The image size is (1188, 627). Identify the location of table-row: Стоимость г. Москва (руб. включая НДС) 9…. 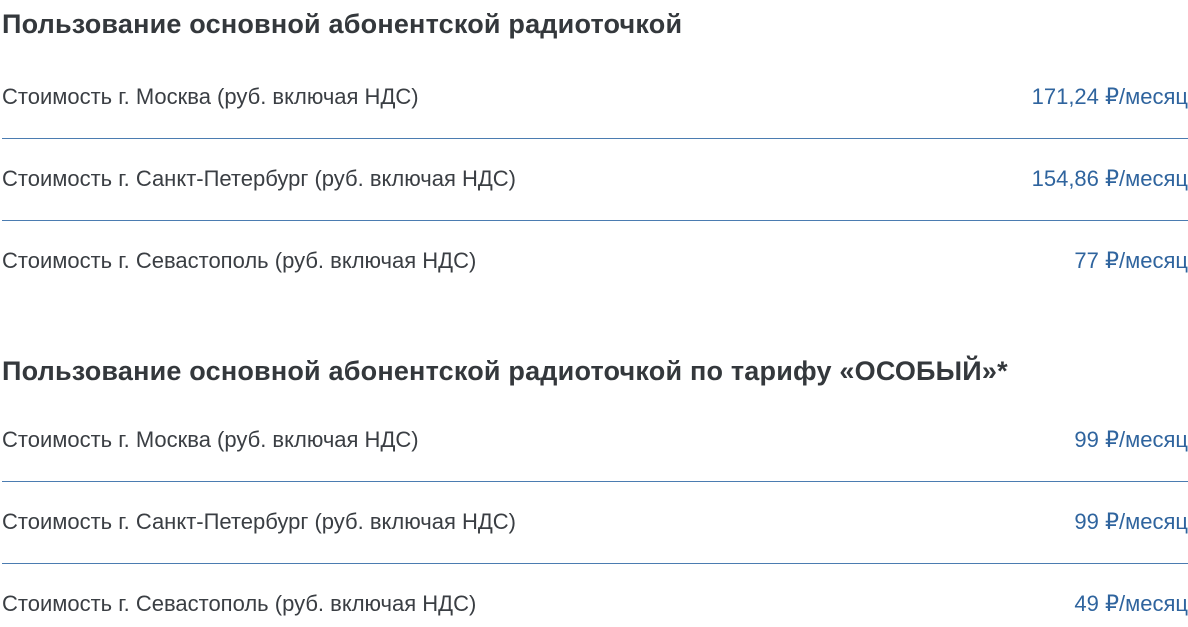
(595, 441).